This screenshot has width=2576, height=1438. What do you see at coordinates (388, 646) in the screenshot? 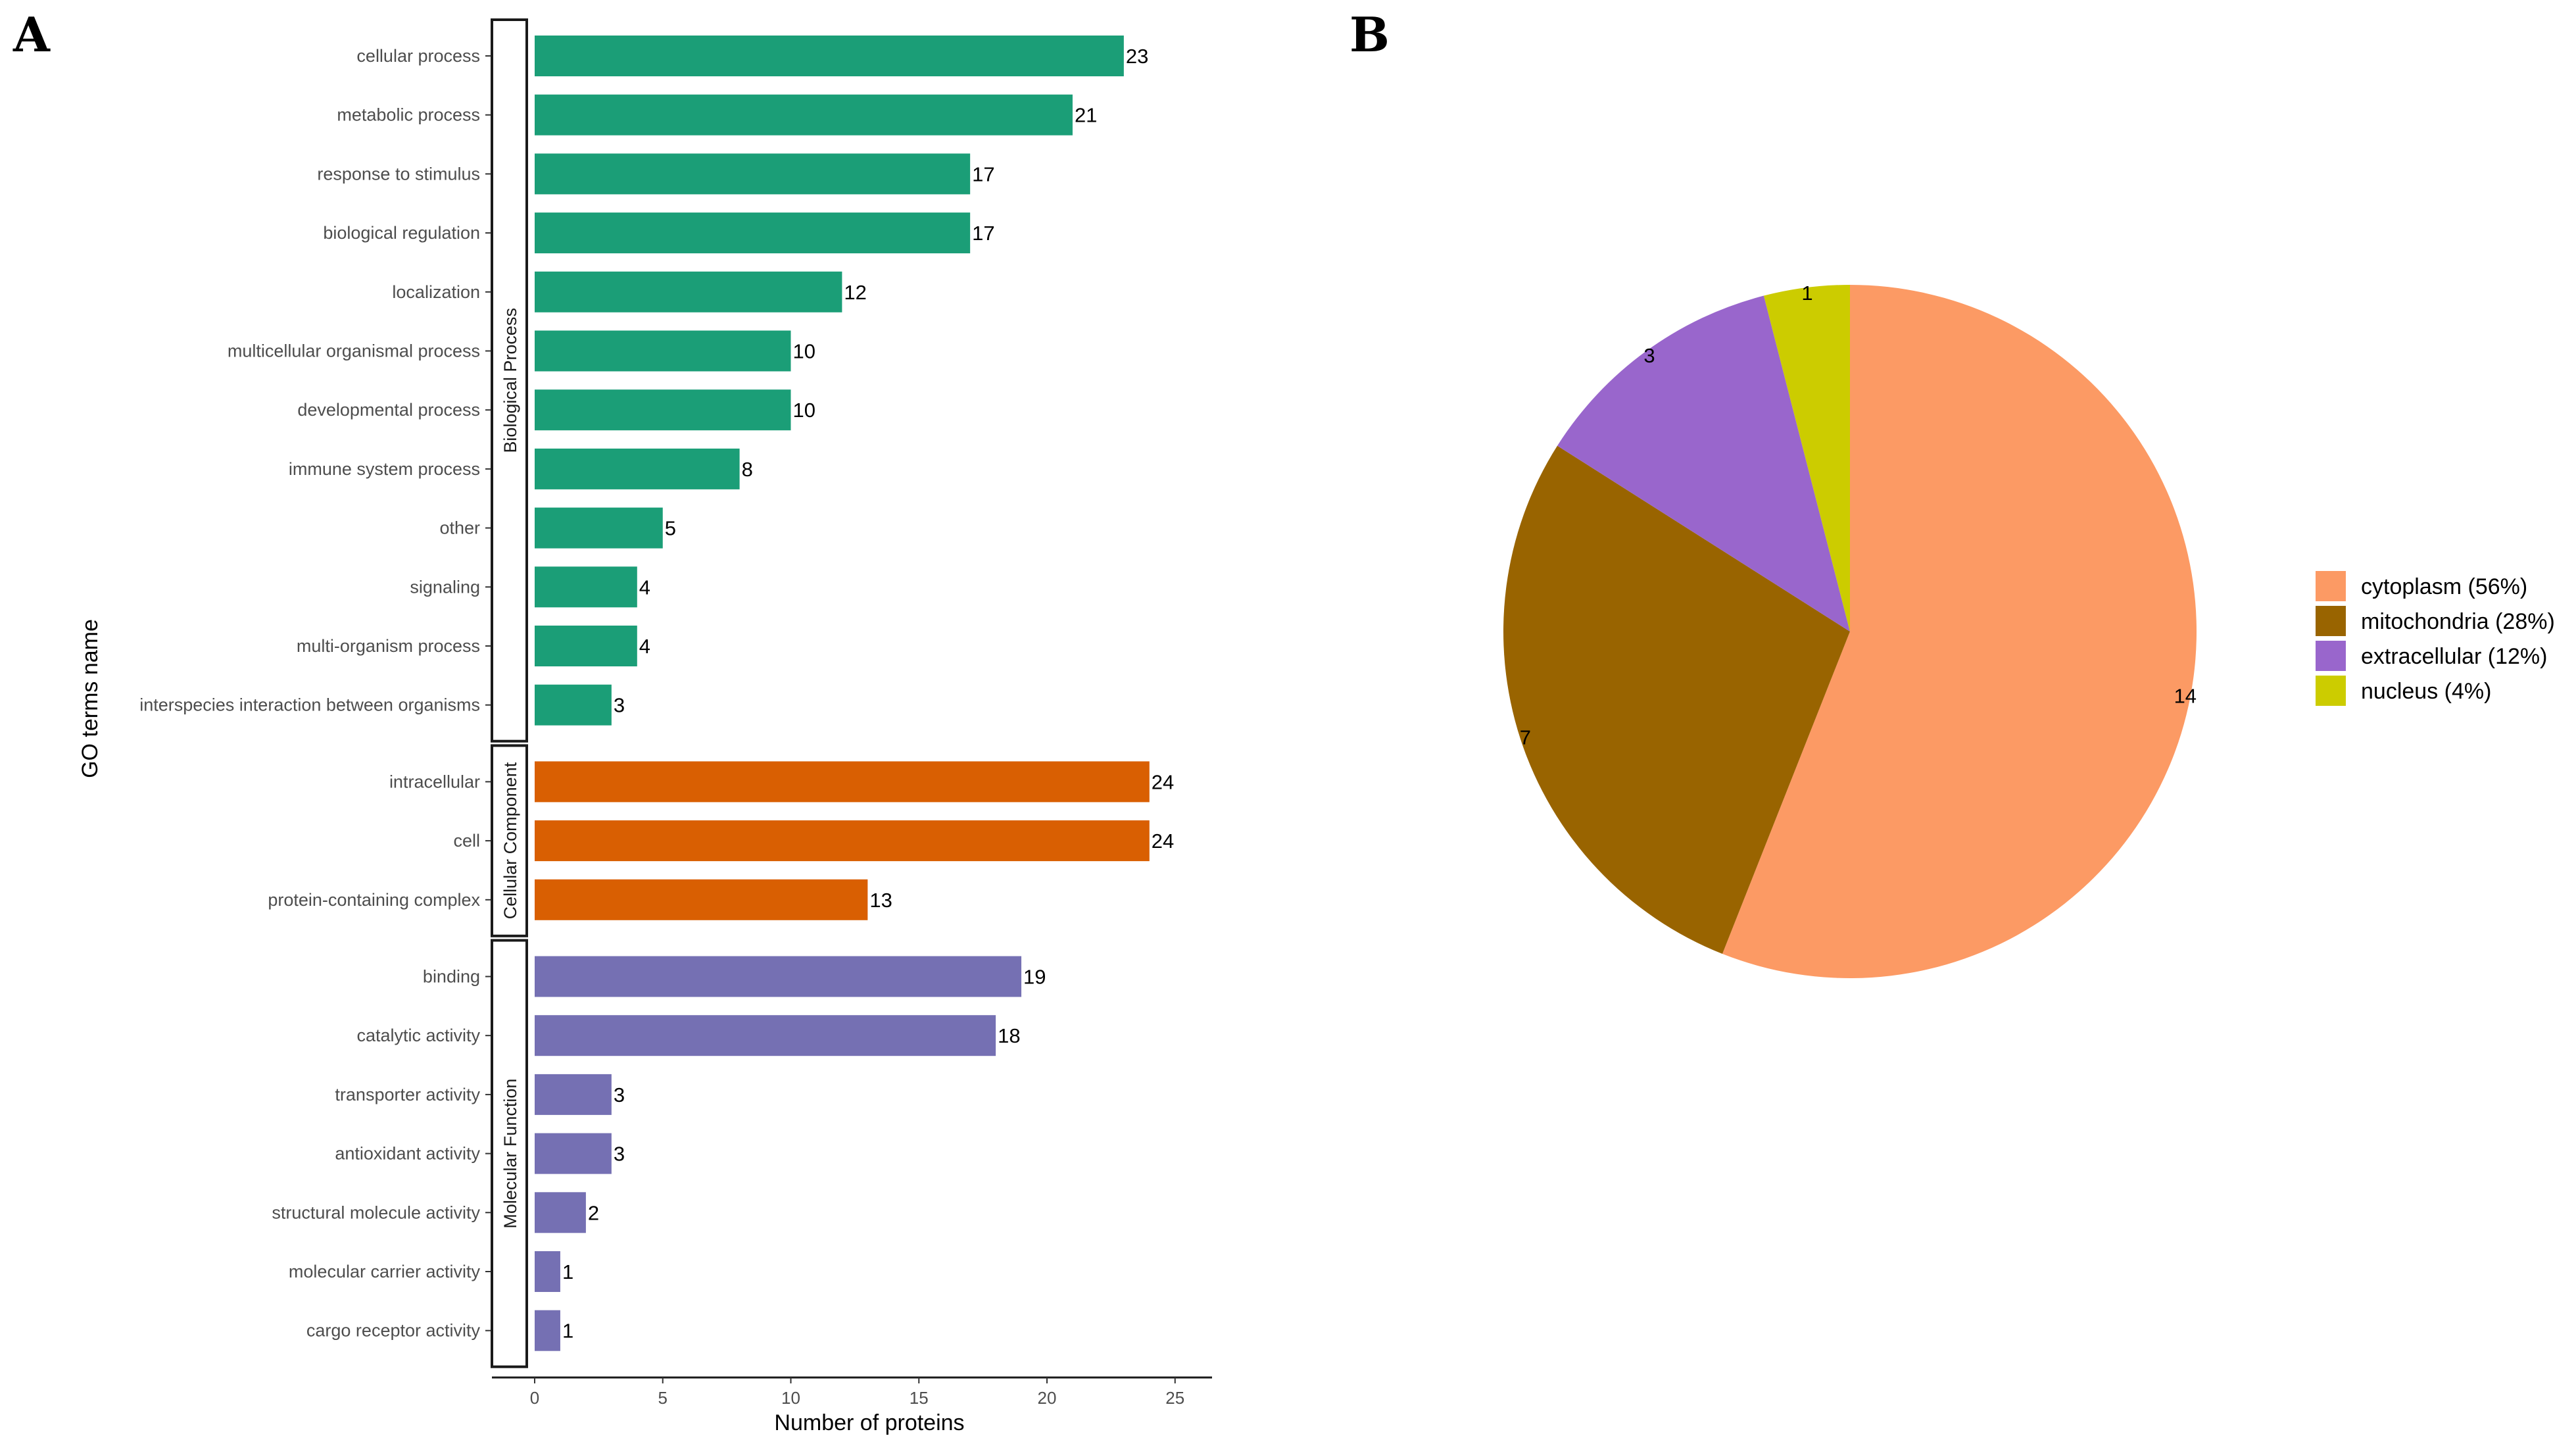
I see `category-label-multi-organism-process: multi-organism process` at bounding box center [388, 646].